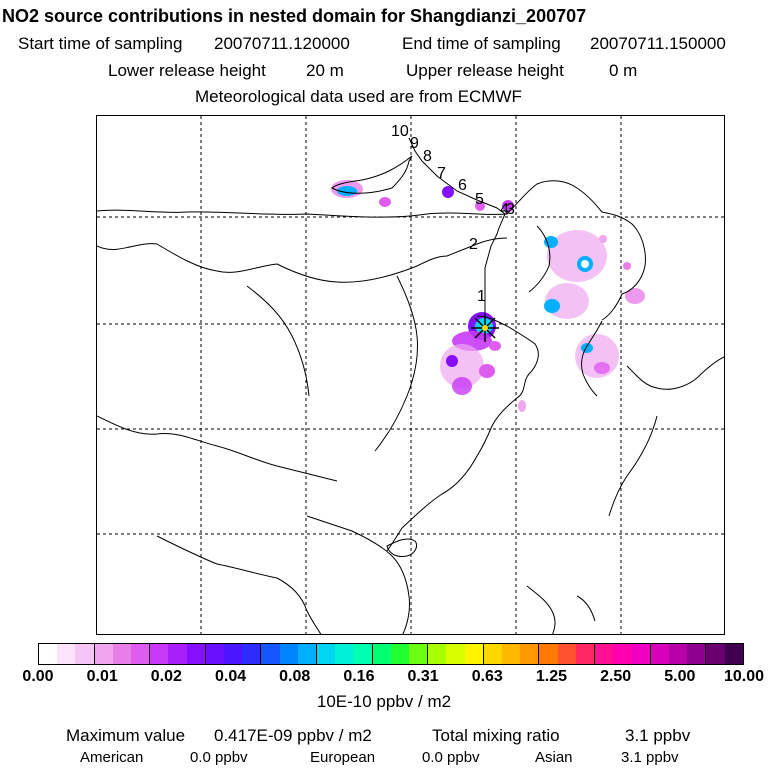 This screenshot has width=768, height=768. I want to click on color-scale-tick-label: 0.00, so click(38, 676).